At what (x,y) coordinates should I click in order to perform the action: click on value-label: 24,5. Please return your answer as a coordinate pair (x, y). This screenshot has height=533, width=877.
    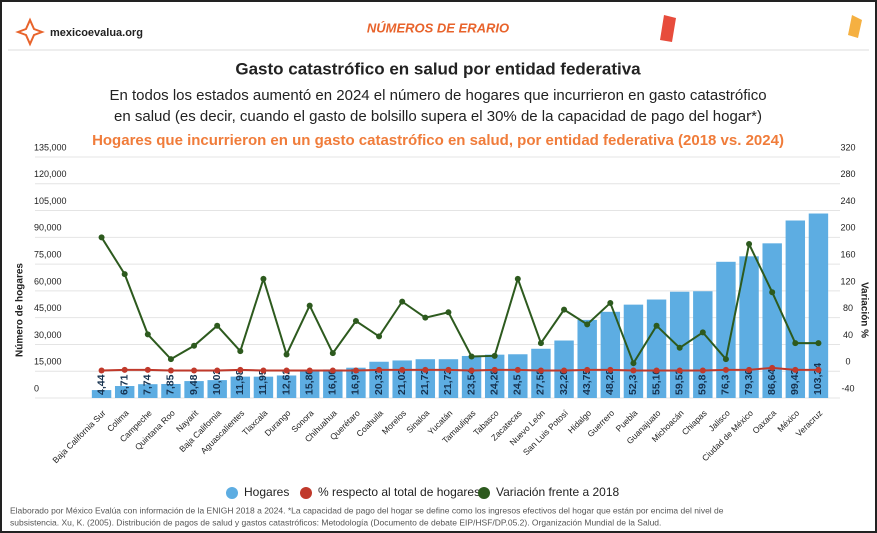
    Looking at the image, I should click on (518, 384).